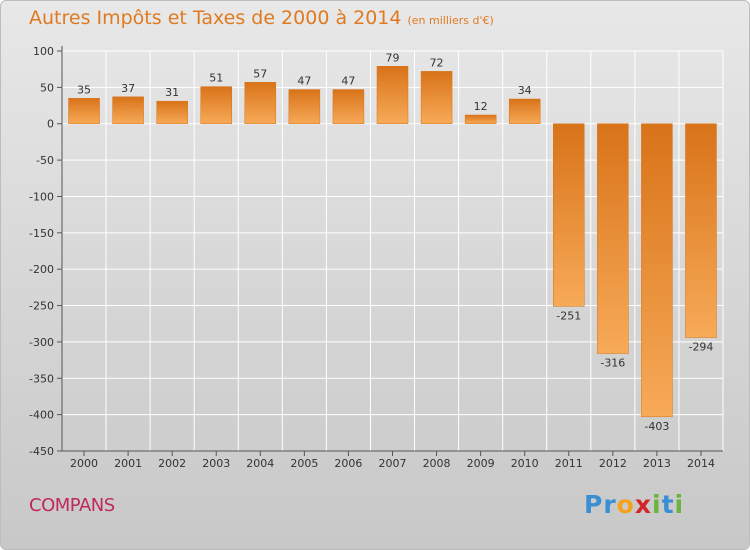 The width and height of the screenshot is (750, 550). What do you see at coordinates (216, 463) in the screenshot?
I see `x-tick-label: 2003` at bounding box center [216, 463].